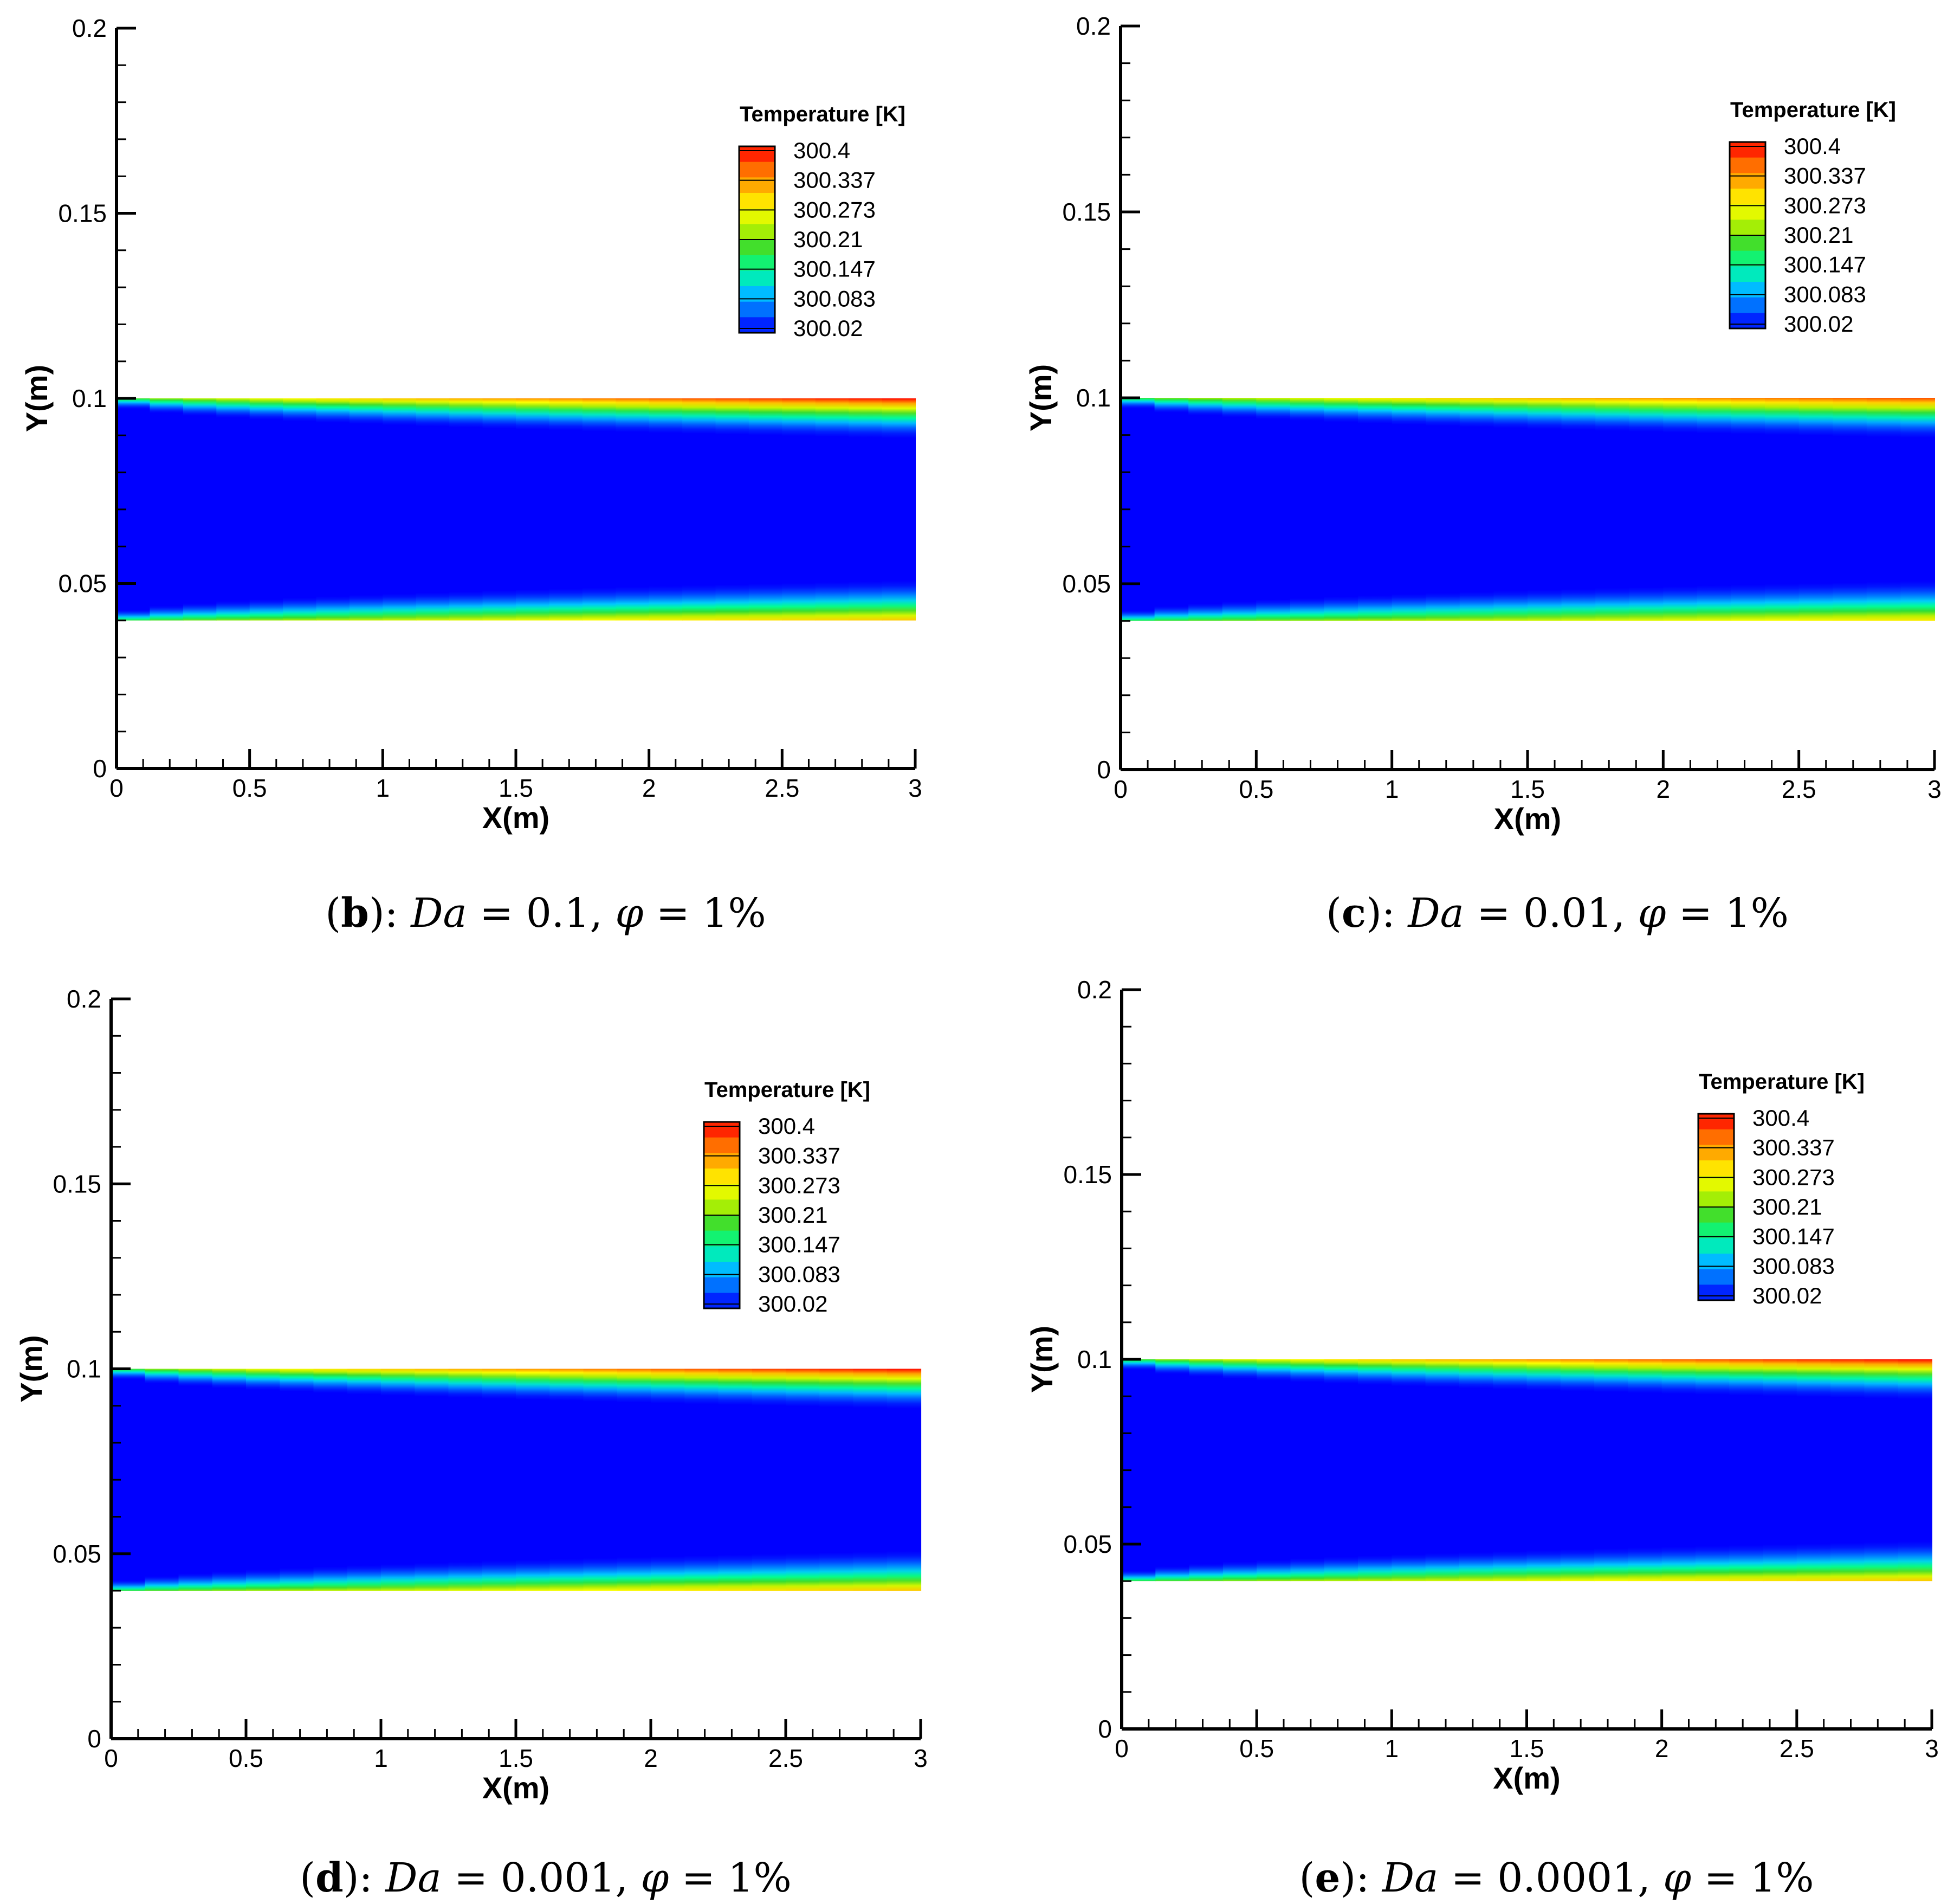  Describe the element at coordinates (329, 1878) in the screenshot. I see `caption-panel-label: d` at that location.